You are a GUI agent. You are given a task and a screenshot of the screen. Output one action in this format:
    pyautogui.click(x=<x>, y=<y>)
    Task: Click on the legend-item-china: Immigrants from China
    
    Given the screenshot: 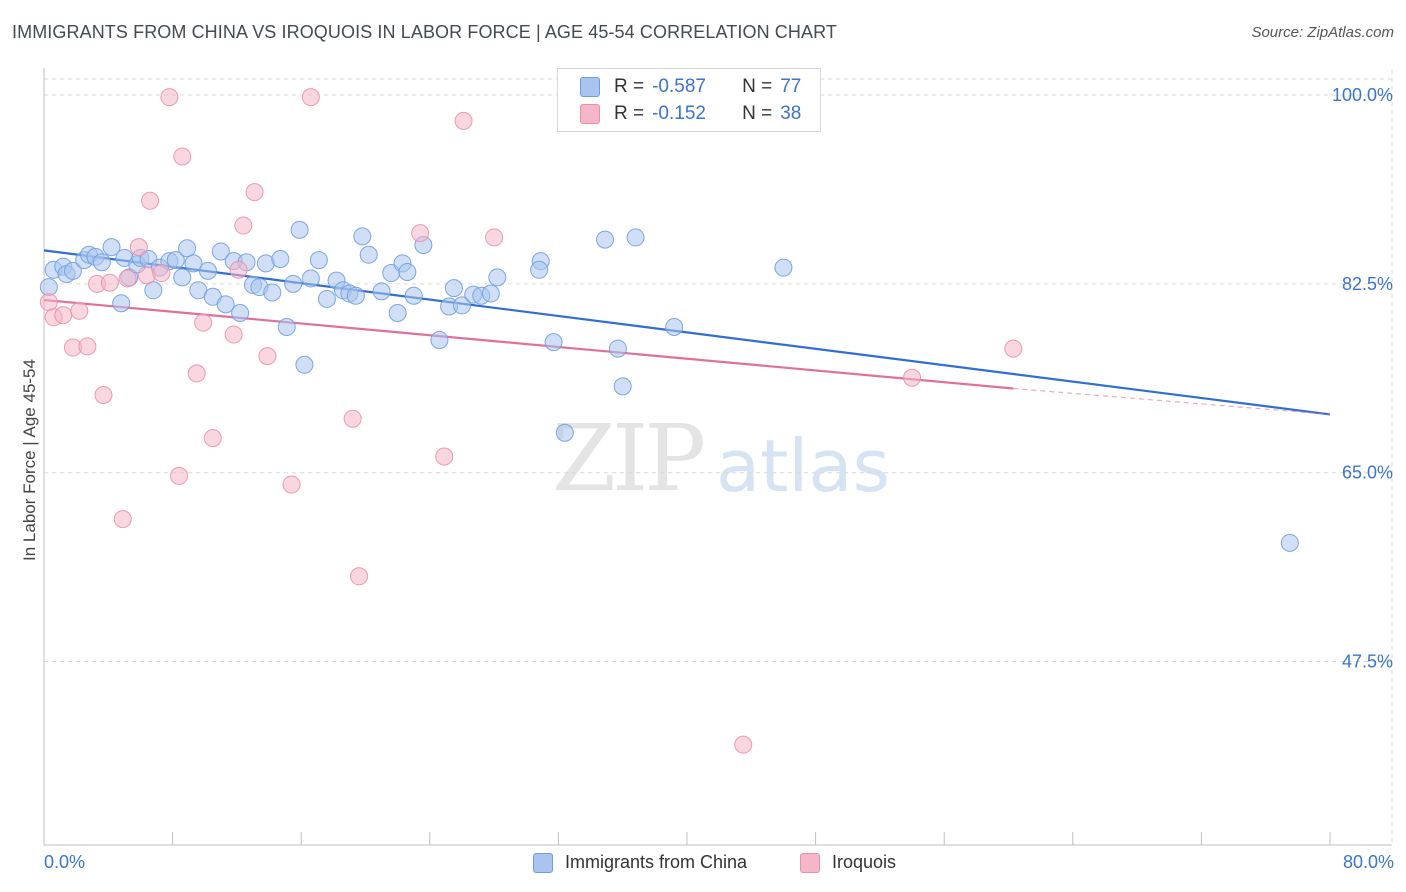 What is the action you would take?
    pyautogui.click(x=640, y=862)
    